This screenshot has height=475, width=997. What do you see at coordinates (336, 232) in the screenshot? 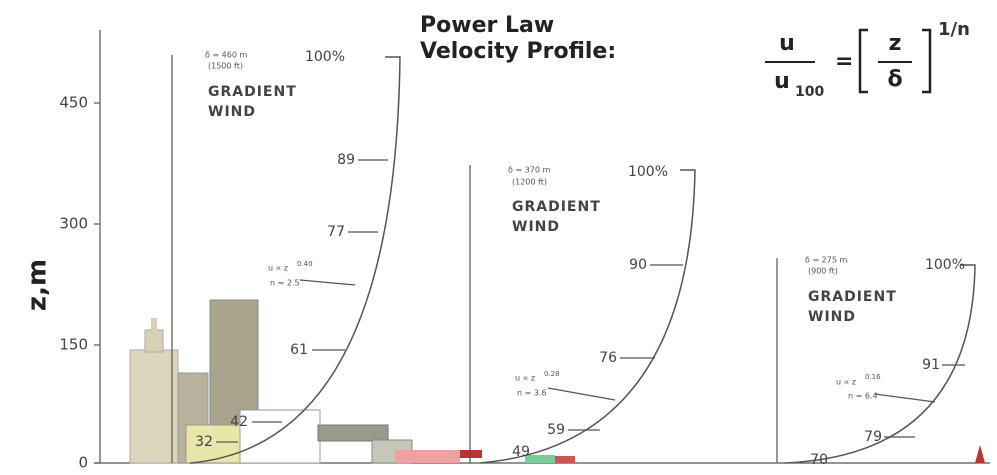
I see `profile-label: 77` at bounding box center [336, 232].